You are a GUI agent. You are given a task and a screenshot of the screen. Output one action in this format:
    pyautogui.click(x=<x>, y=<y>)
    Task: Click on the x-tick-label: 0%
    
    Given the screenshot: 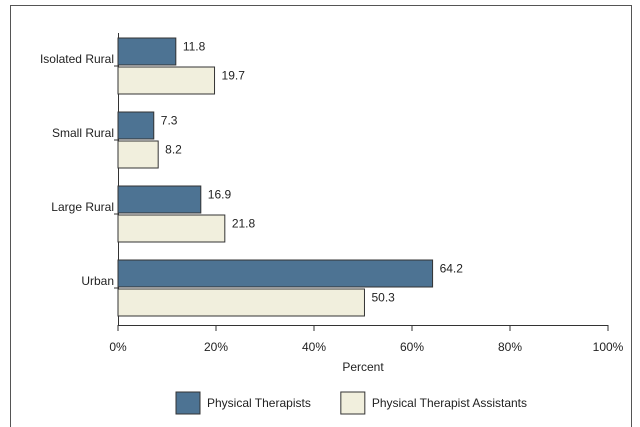 What is the action you would take?
    pyautogui.click(x=118, y=347)
    